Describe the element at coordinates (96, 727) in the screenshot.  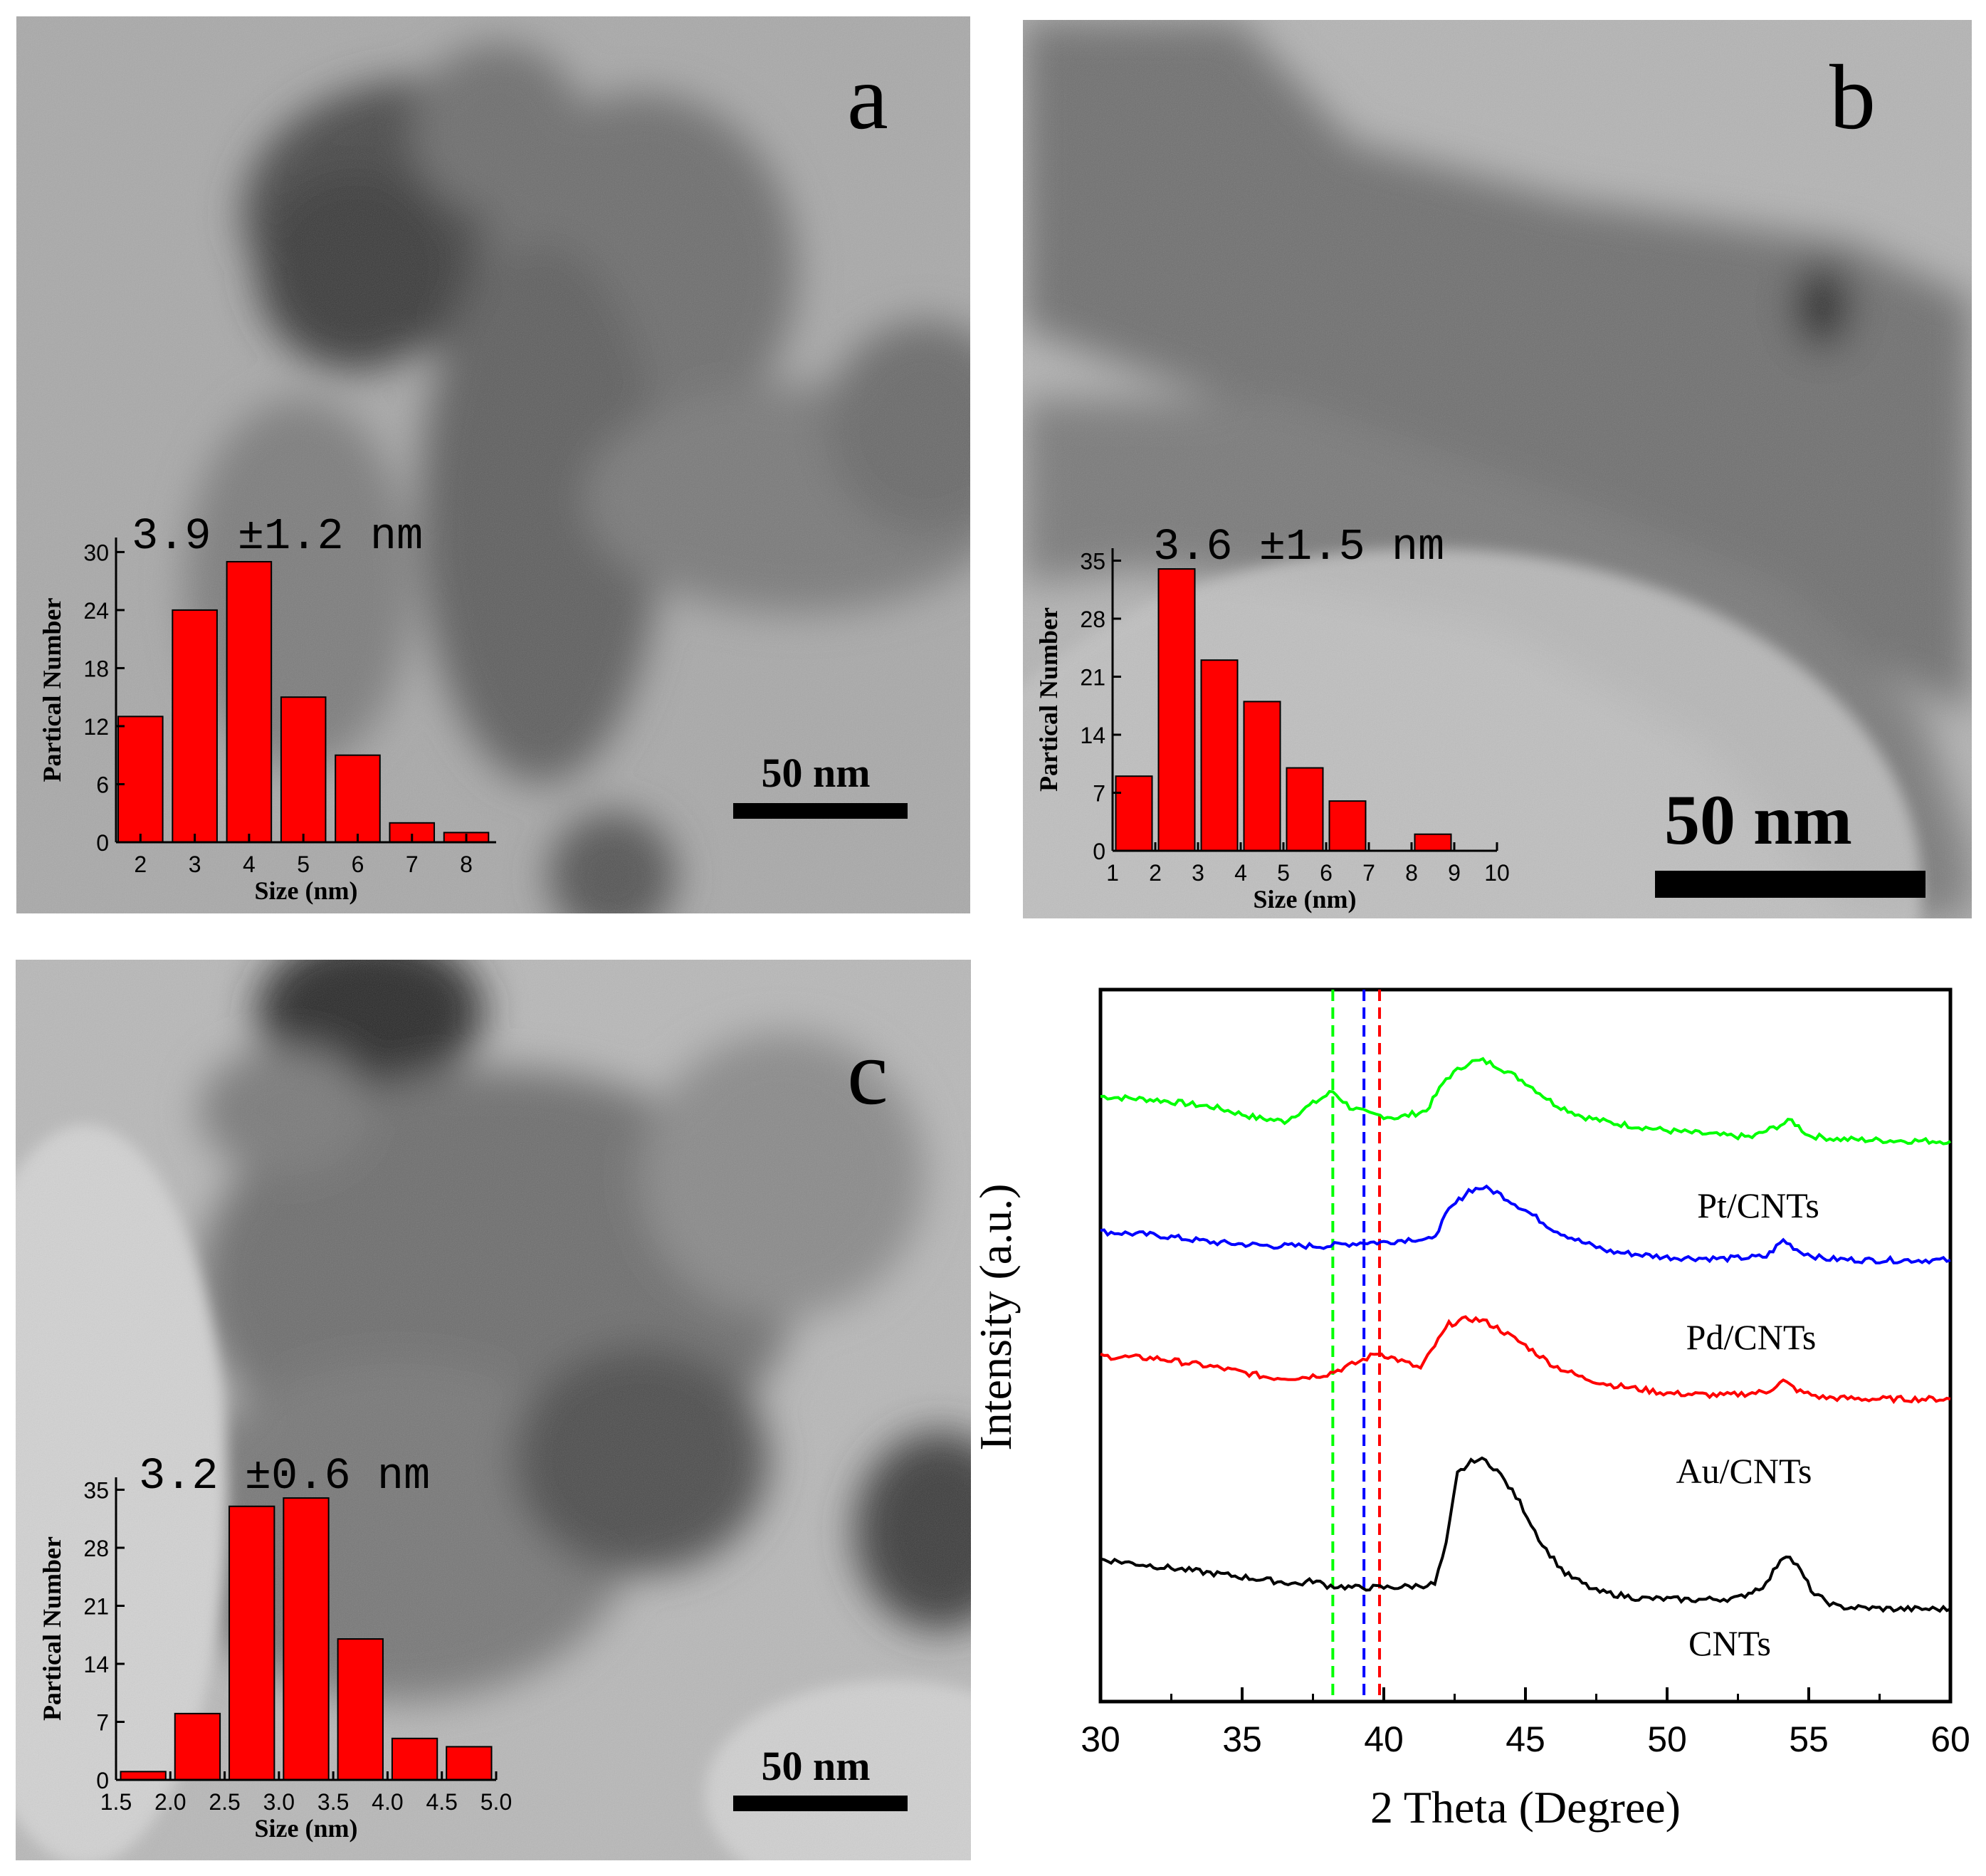
I see `y-tick-label: 12` at that location.